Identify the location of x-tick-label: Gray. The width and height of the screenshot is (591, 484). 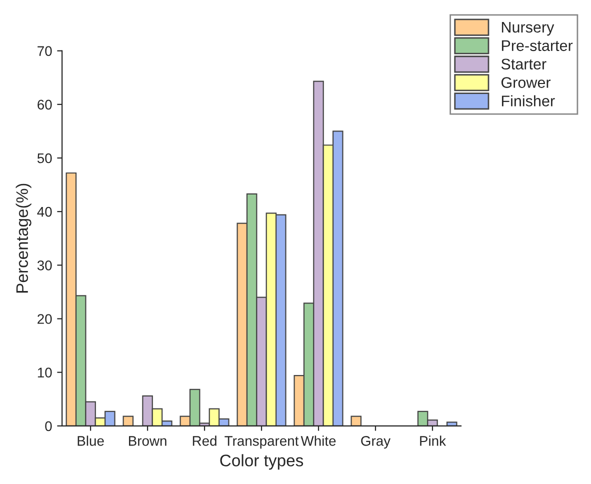
(376, 442).